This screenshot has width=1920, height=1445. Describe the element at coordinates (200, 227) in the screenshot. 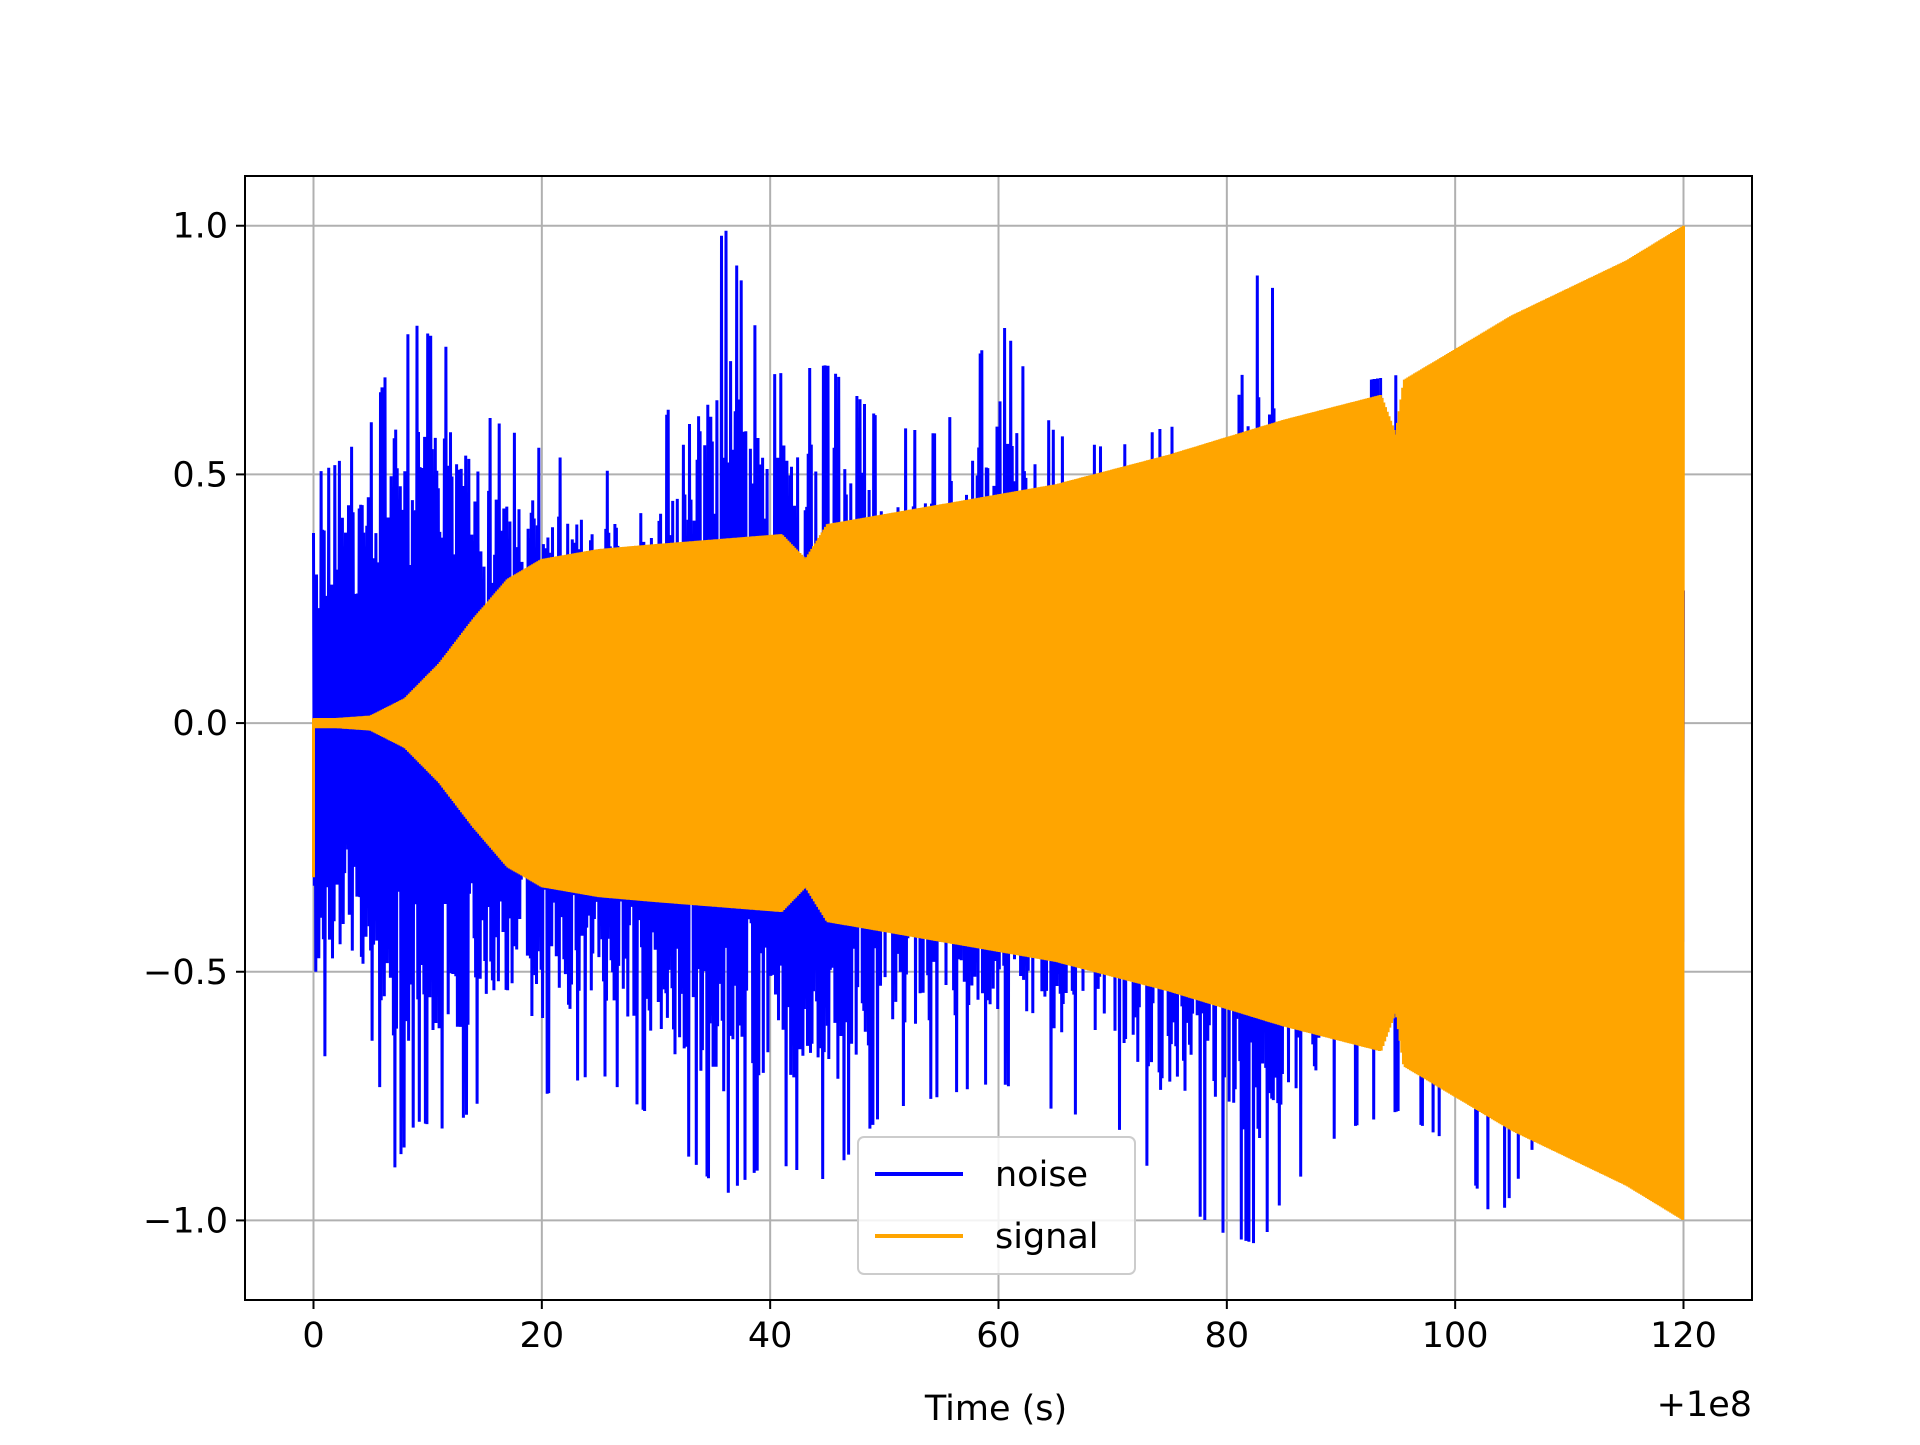

I see `y-tick-label: 1.0` at that location.